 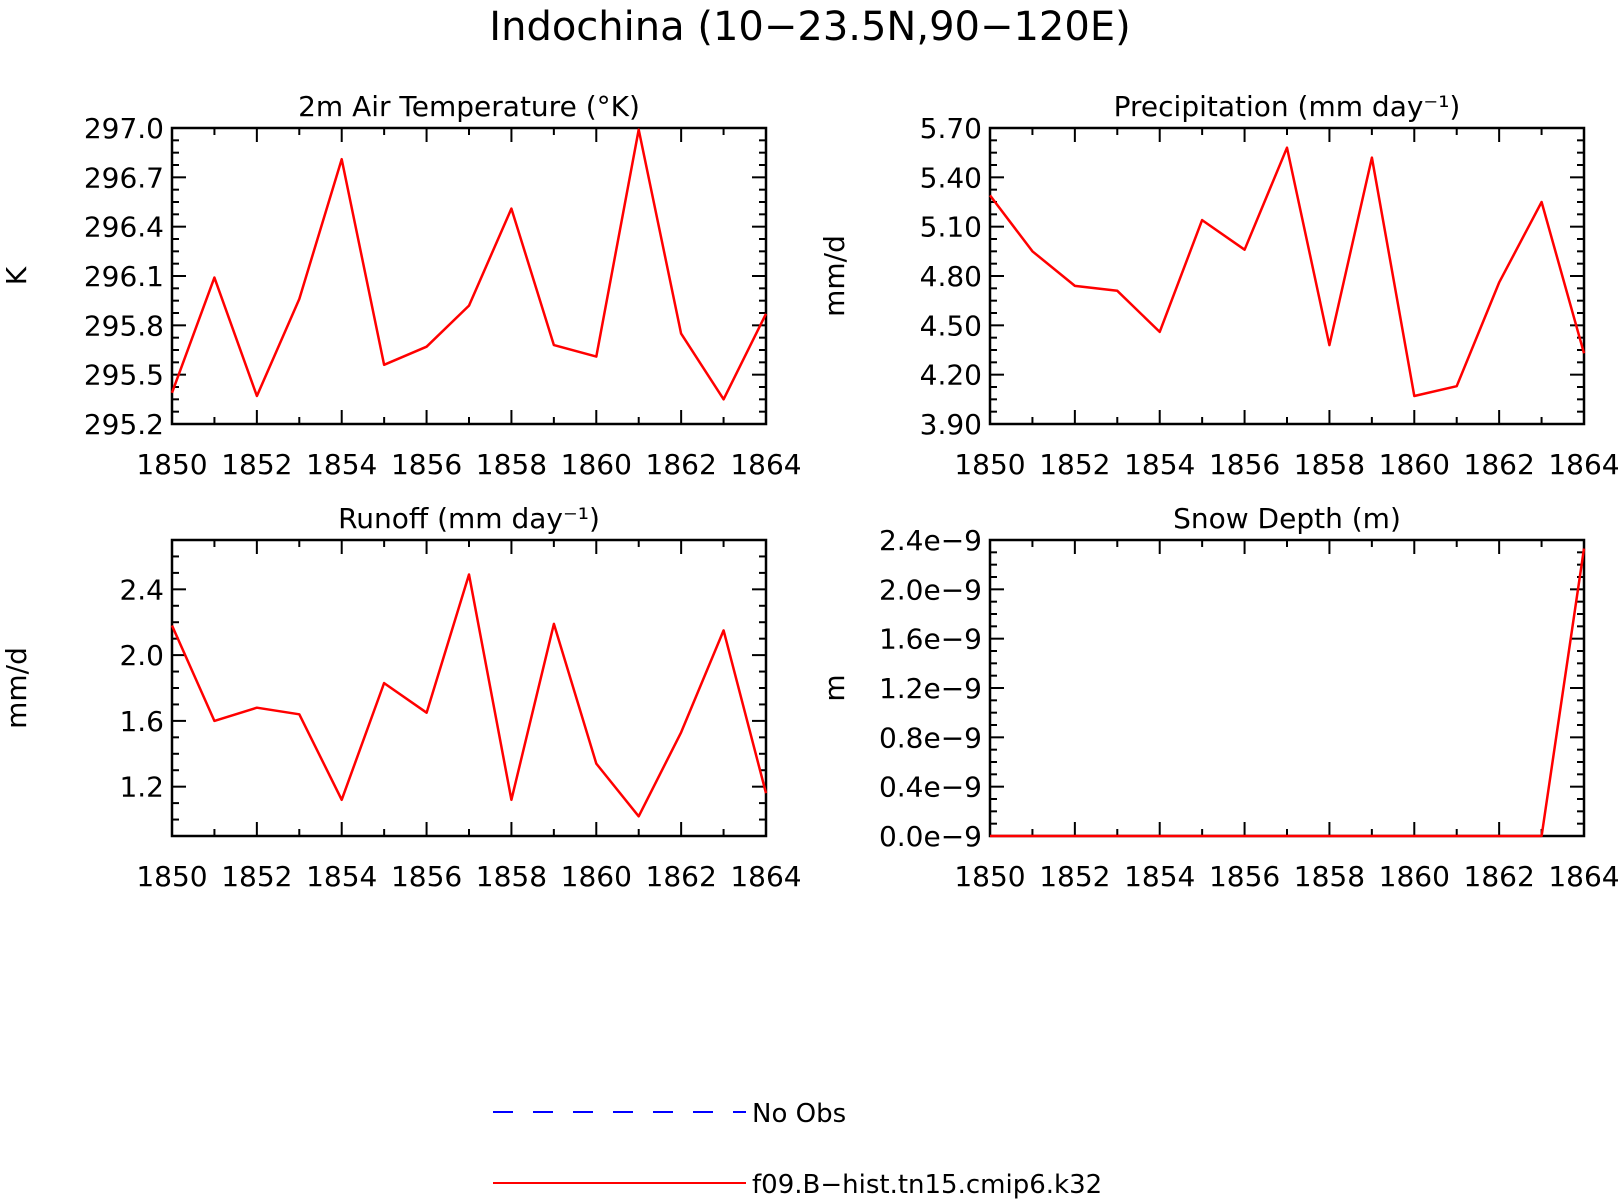 I want to click on y-tick-label: 0.8e−9, so click(x=930, y=737).